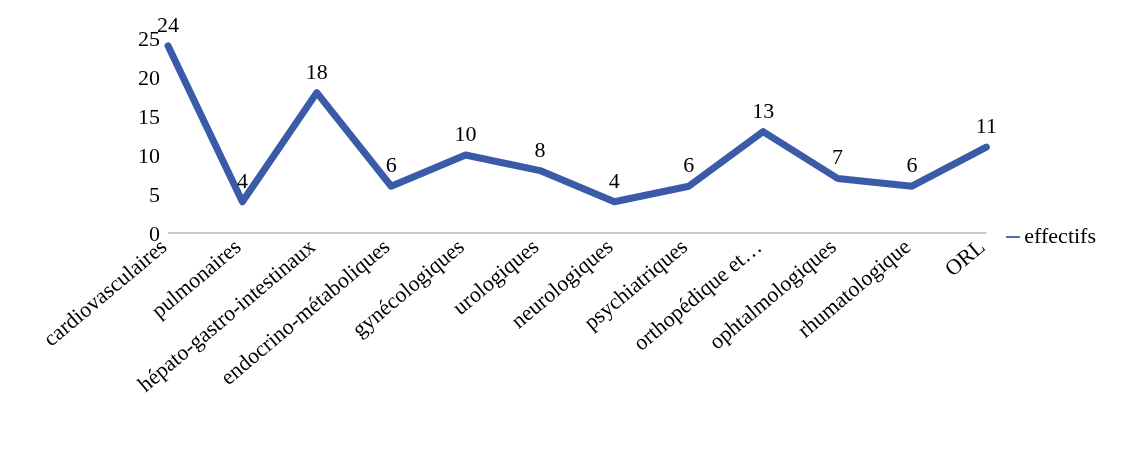 The width and height of the screenshot is (1144, 471). Describe the element at coordinates (838, 157) in the screenshot. I see `data-label: 7` at that location.